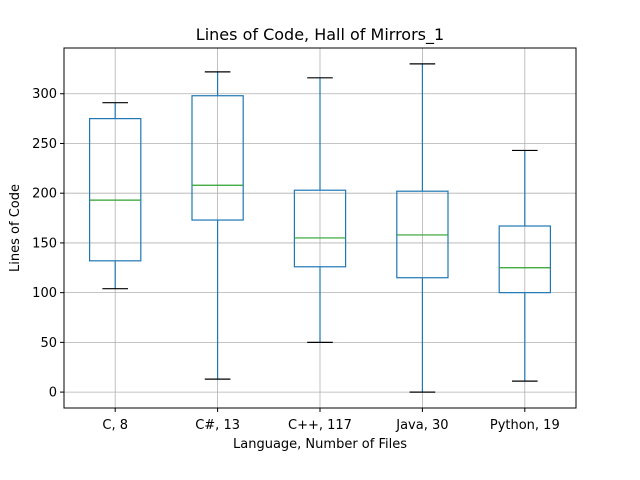 This screenshot has width=640, height=480. I want to click on x-tick-label: C++, 117, so click(320, 425).